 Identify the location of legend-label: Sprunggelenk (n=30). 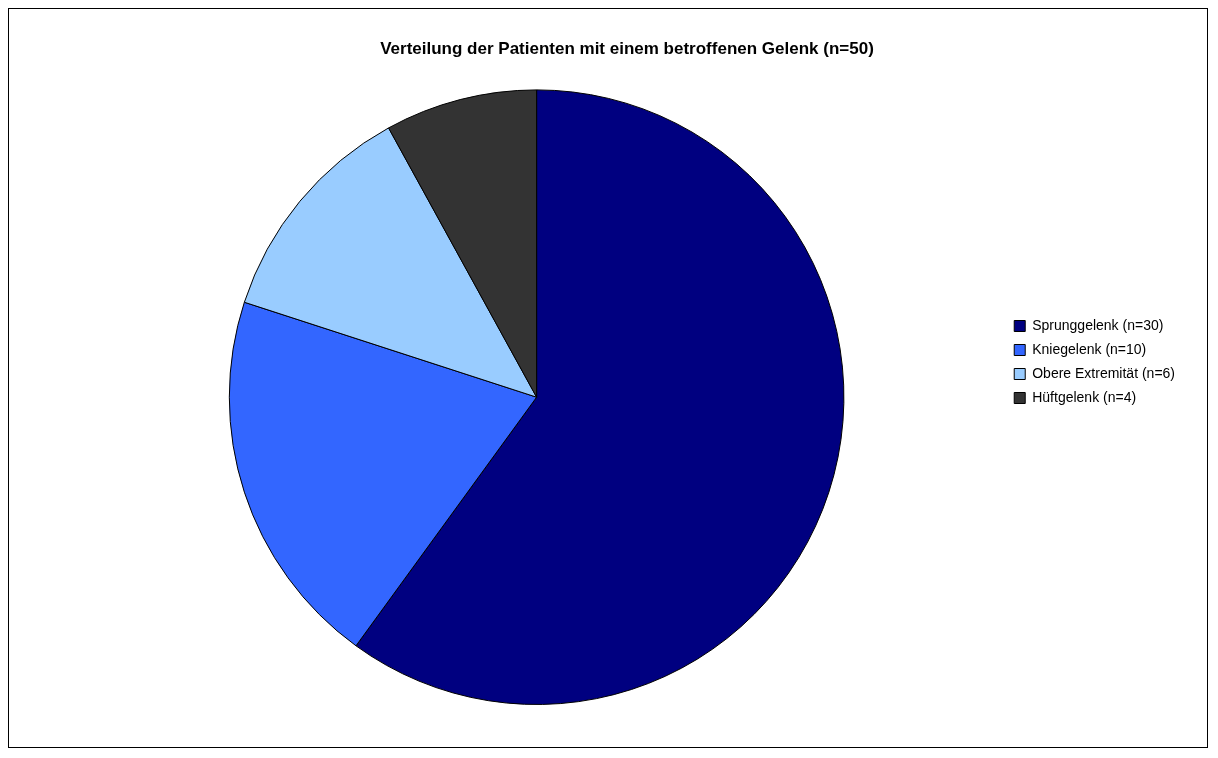
(1098, 324).